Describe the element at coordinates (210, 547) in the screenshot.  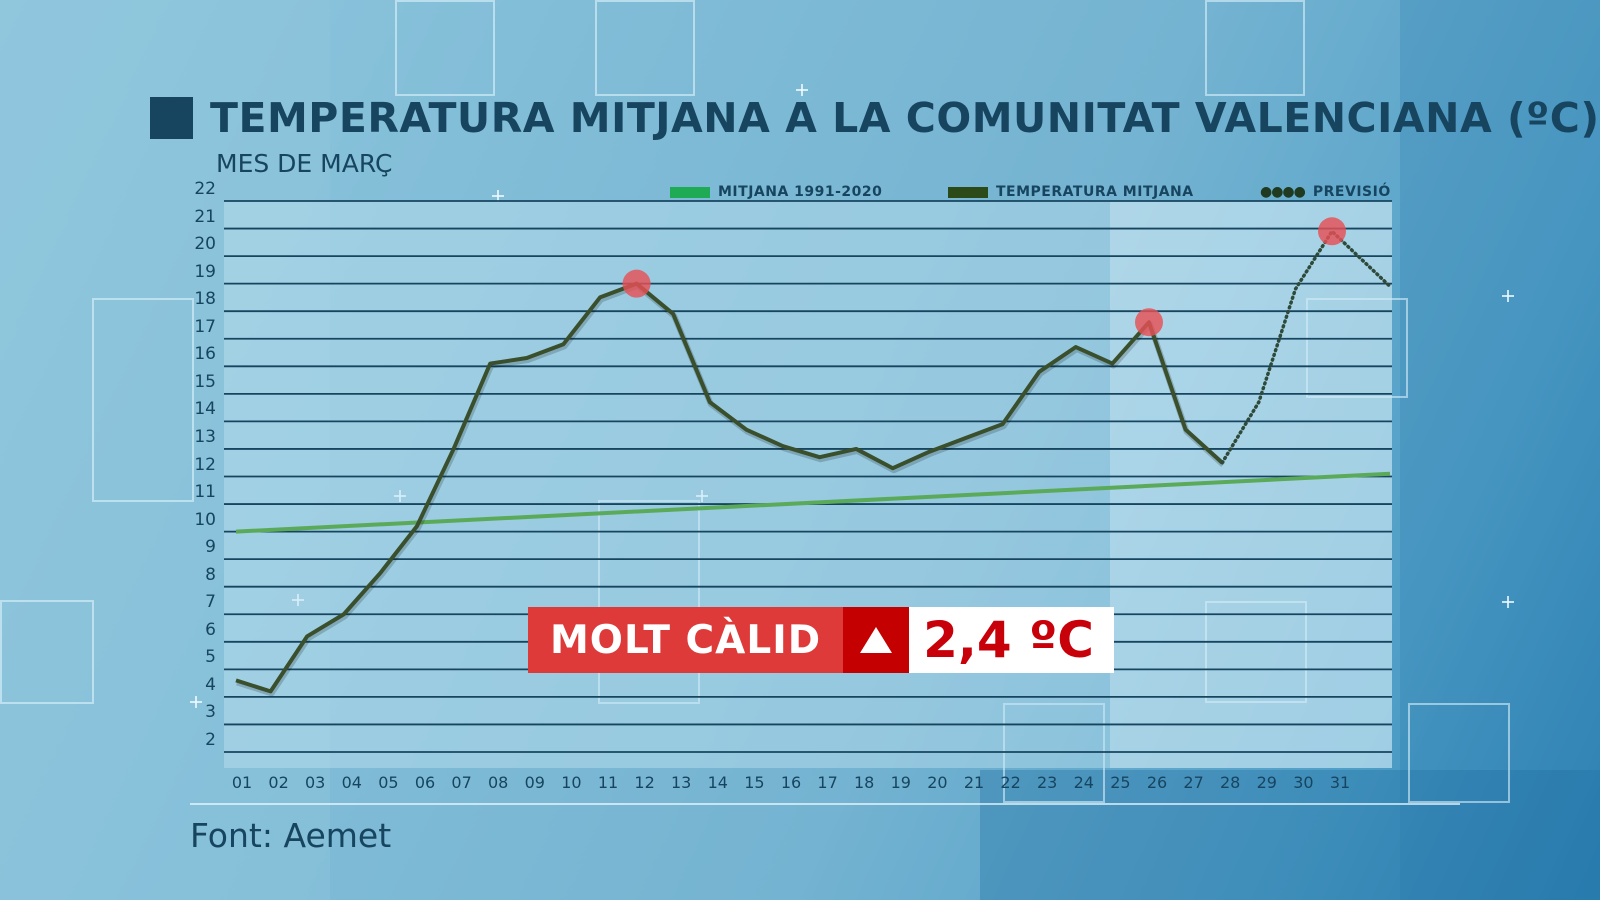
I see `y-tick-label: 9` at that location.